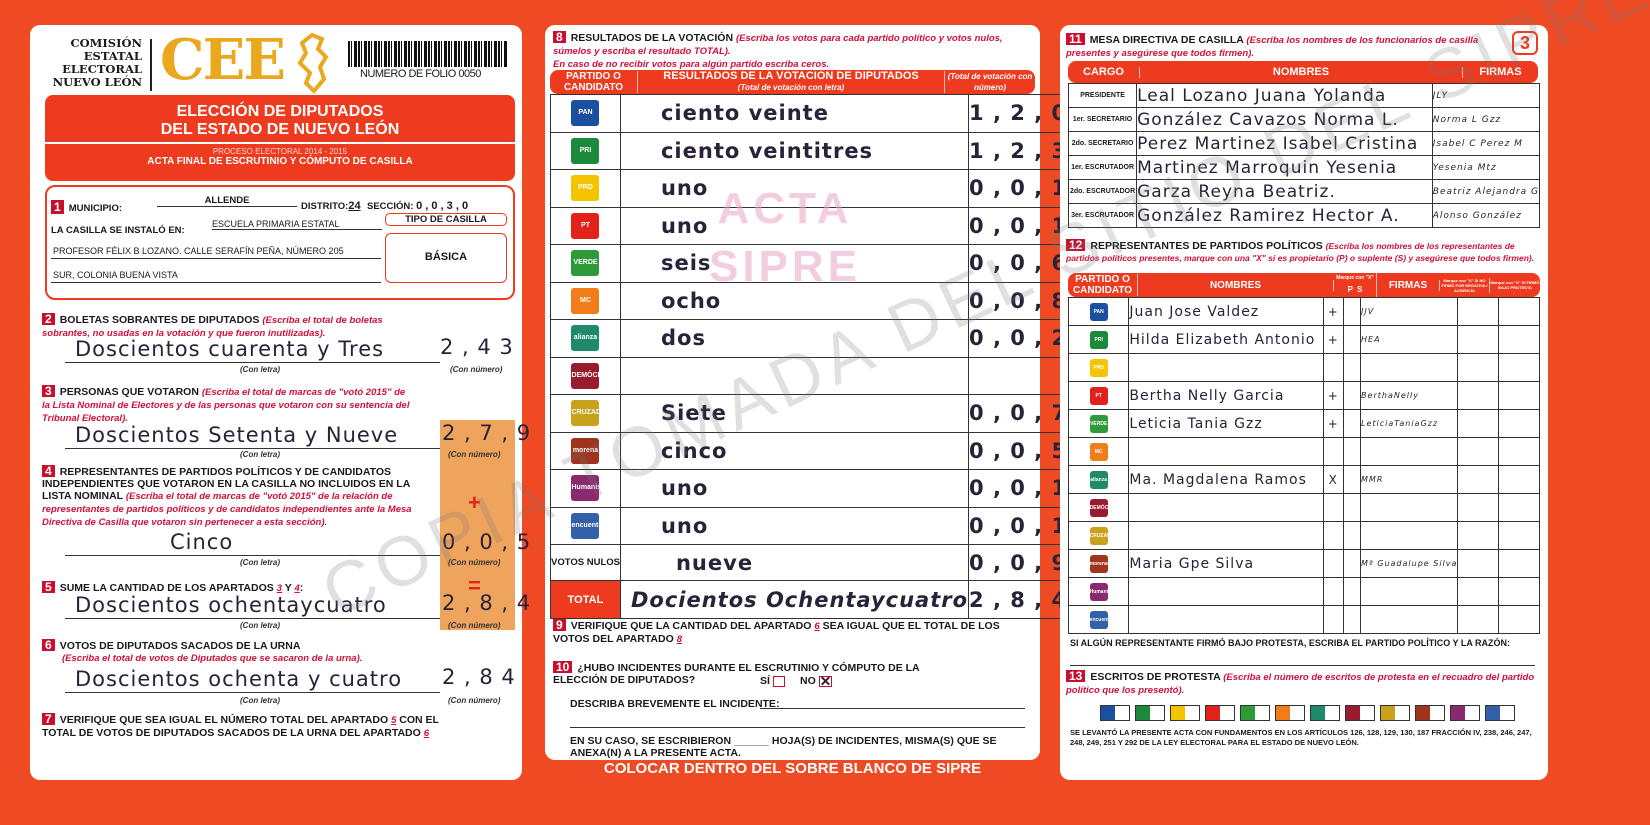  What do you see at coordinates (1284, 191) in the screenshot?
I see `nombre-cell: Garza Reyna Beatriz.` at bounding box center [1284, 191].